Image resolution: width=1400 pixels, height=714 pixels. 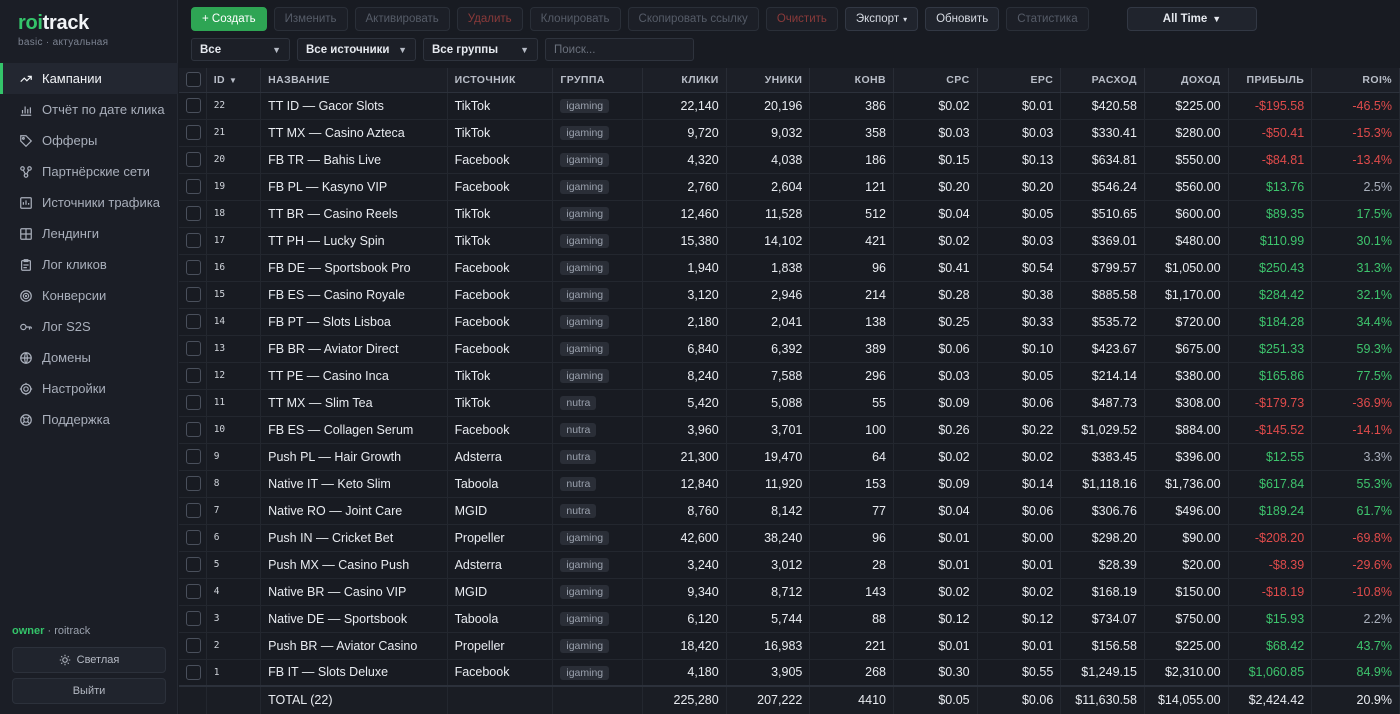 I want to click on column-header: ДОХОД, so click(x=1186, y=80).